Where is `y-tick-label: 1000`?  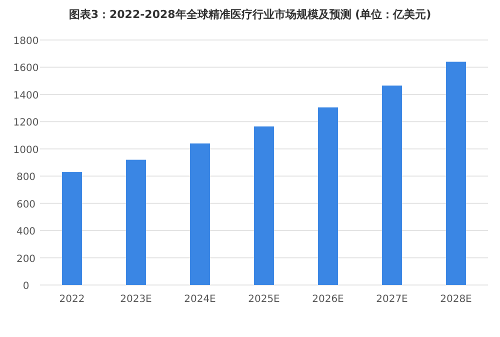
y-tick-label: 1000 is located at coordinates (26, 150).